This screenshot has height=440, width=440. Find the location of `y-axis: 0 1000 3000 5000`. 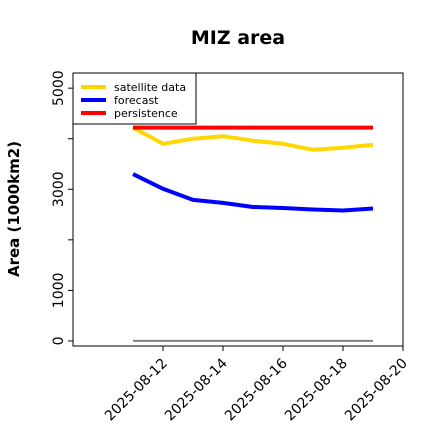

y-axis: 0 1000 3000 5000 is located at coordinates (62, 207).